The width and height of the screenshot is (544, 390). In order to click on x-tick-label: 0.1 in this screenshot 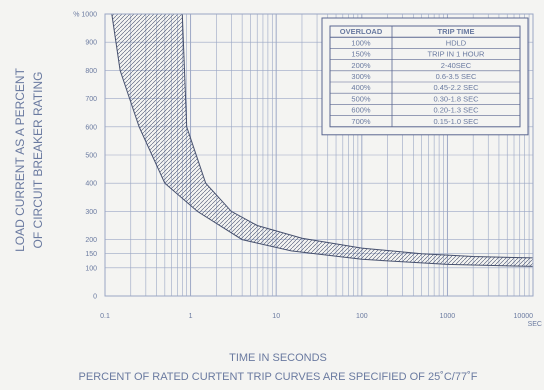, I will do `click(105, 316)`.